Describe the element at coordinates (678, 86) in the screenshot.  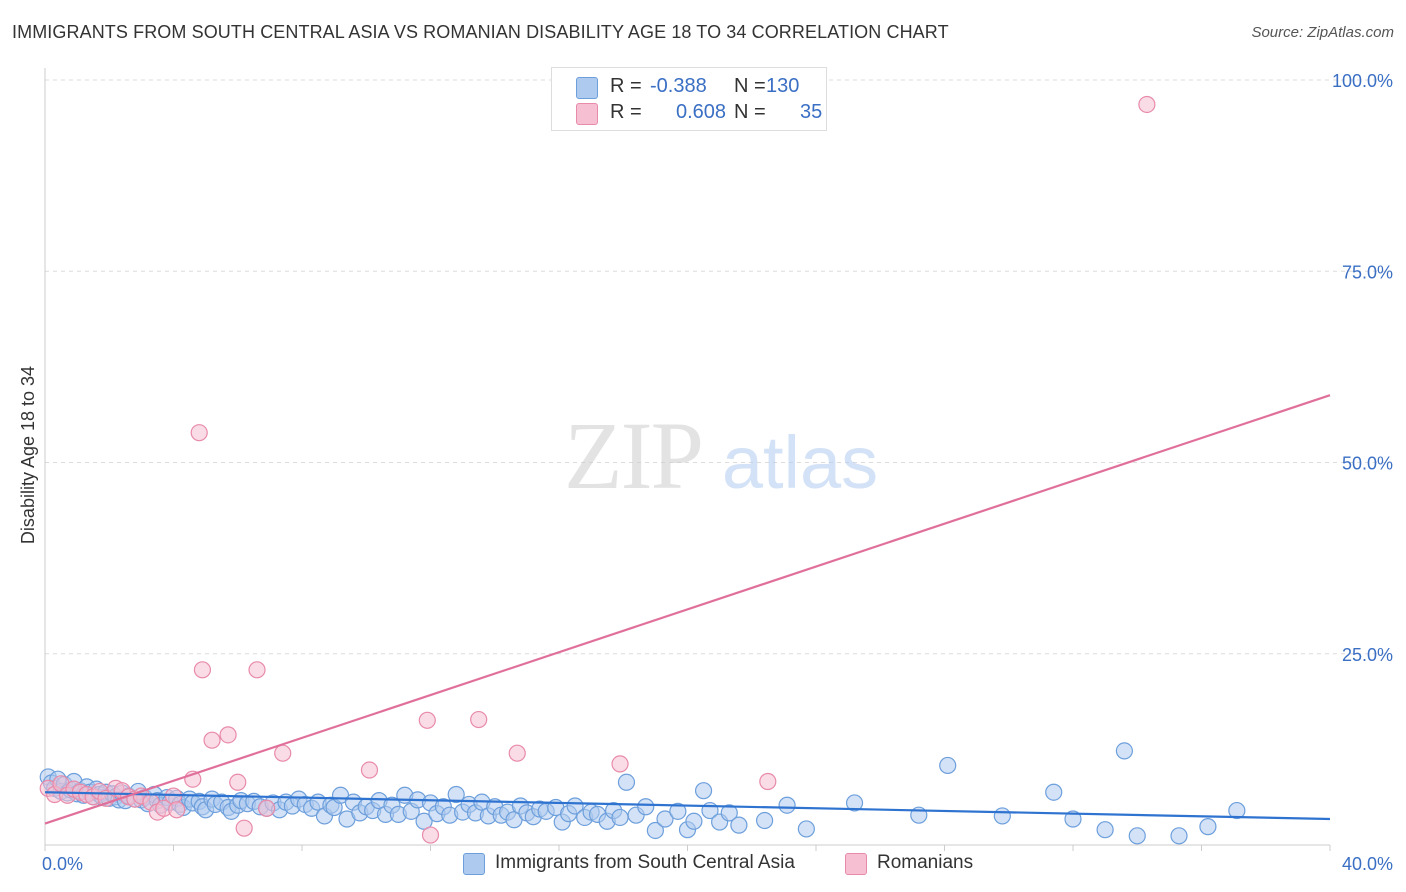
I see `r-value: -0.388` at that location.